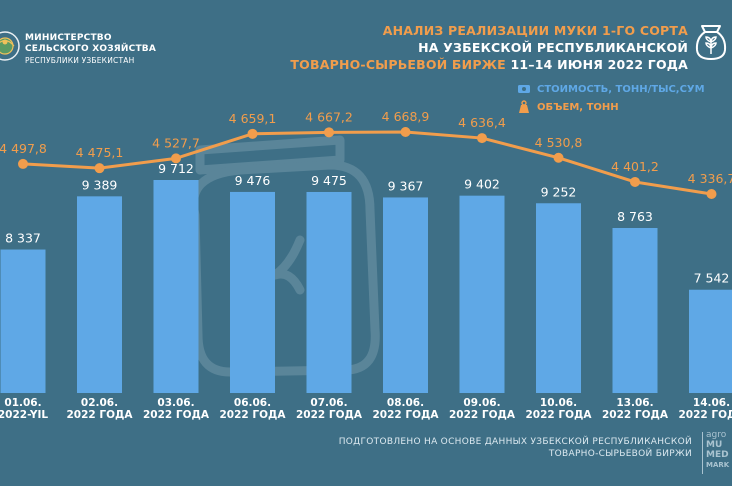  Describe the element at coordinates (99, 403) in the screenshot. I see `x-tick-label-1: 02.06.` at that location.